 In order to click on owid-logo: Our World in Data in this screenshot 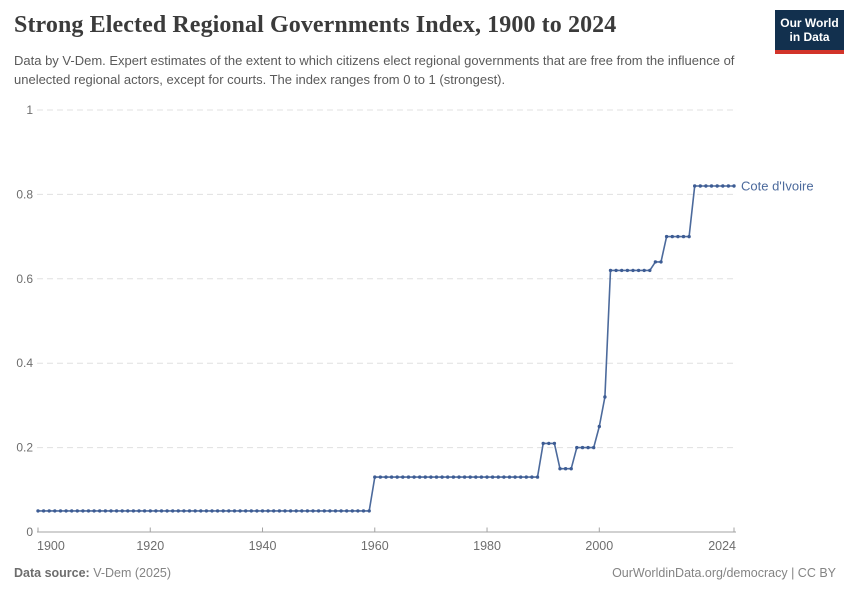, I will do `click(809, 32)`.